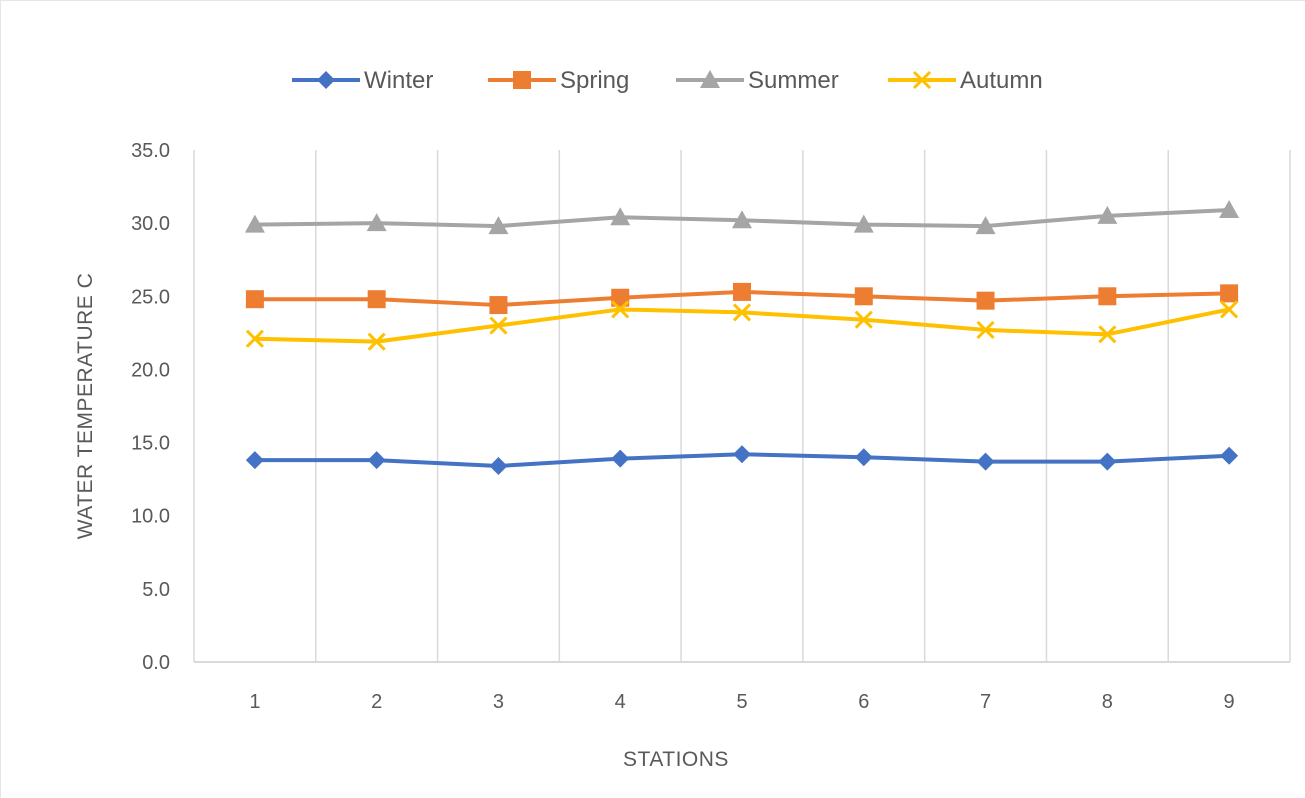  I want to click on series-winter, so click(742, 460).